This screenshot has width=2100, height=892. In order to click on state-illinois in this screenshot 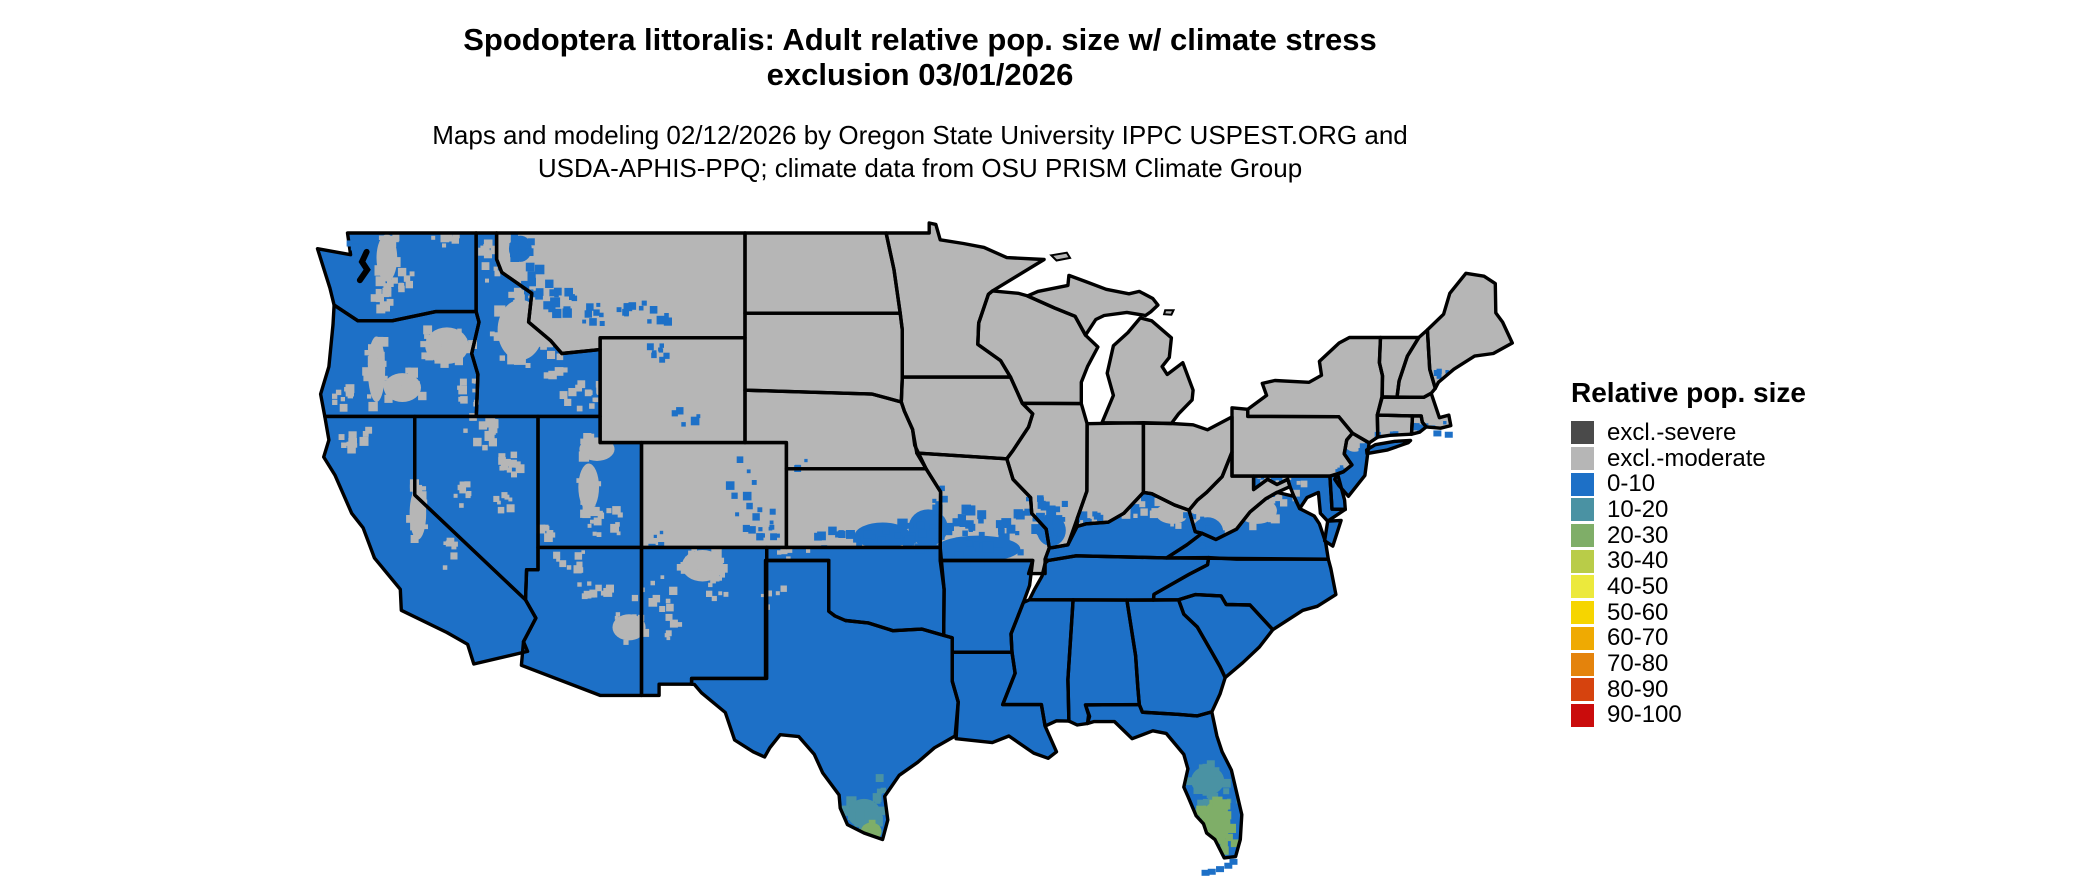, I will do `click(1047, 475)`.